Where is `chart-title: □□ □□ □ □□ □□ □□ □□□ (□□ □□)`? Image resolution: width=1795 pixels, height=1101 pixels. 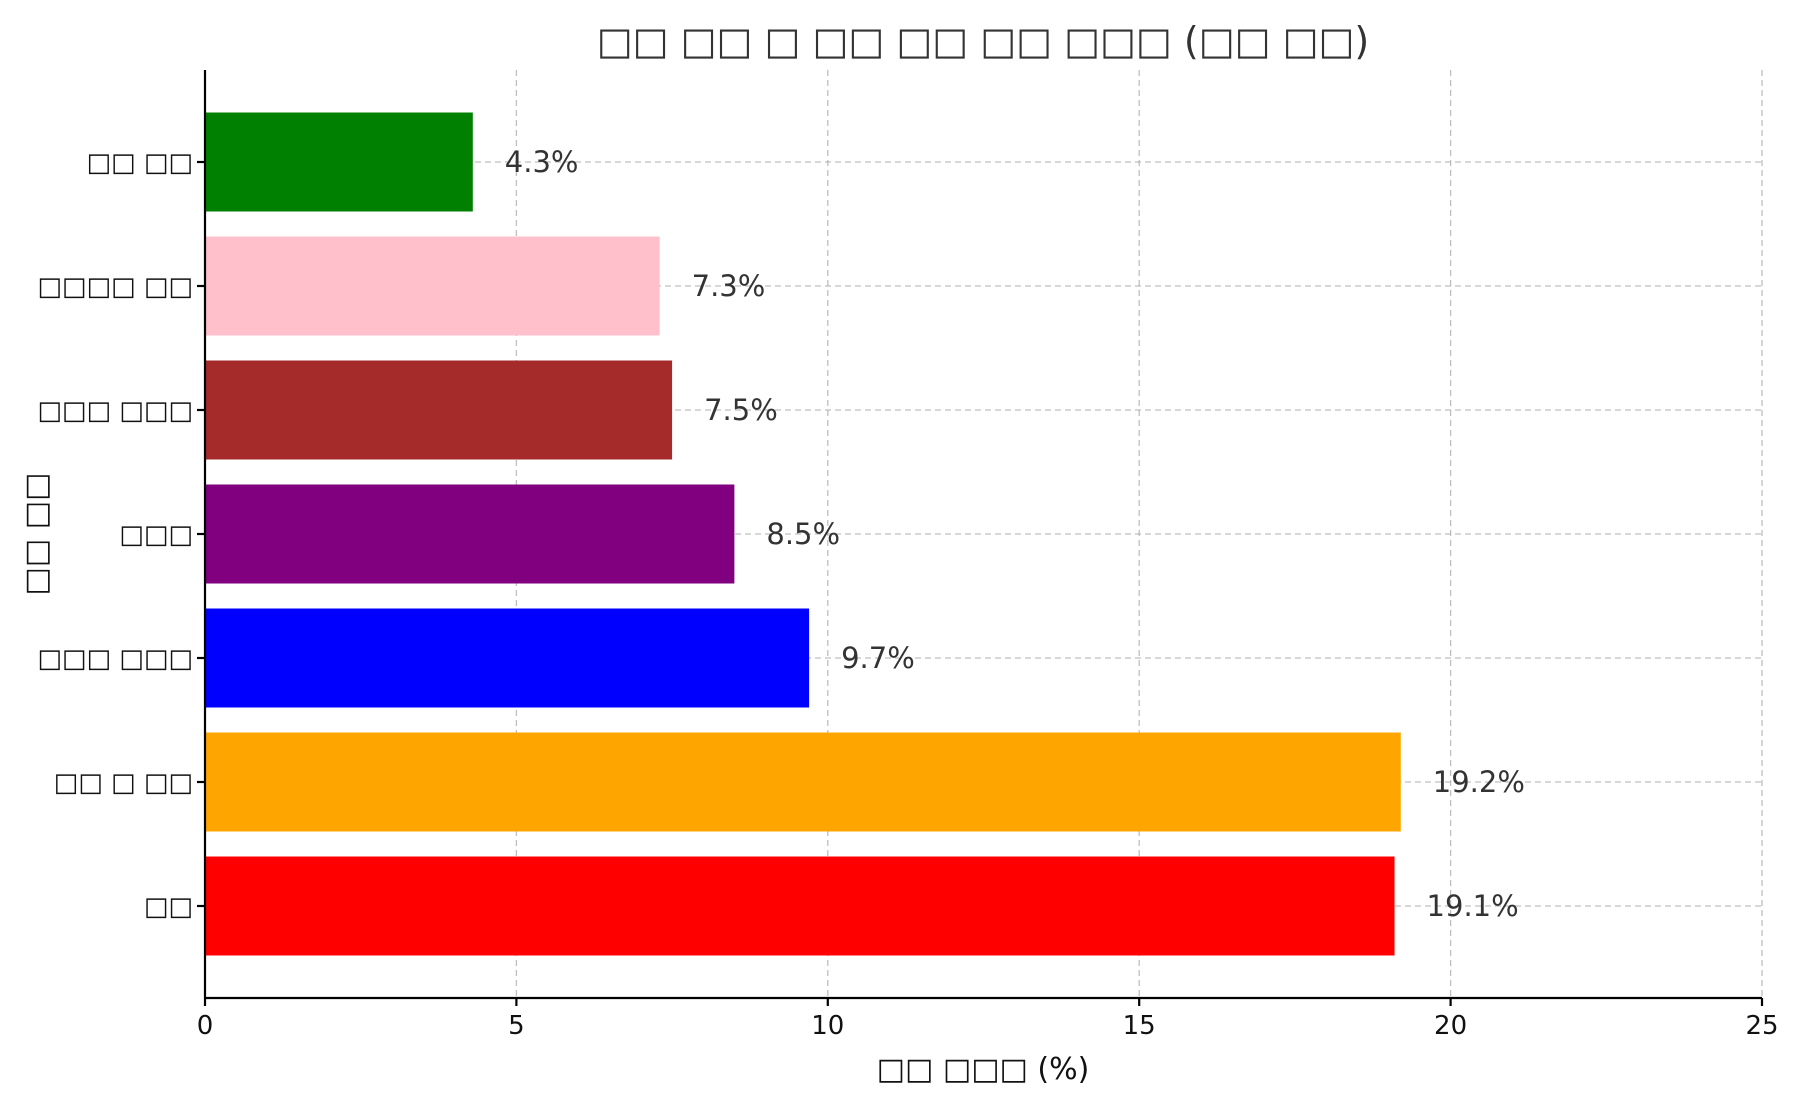
chart-title: □□ □□ □ □□ □□ □□ □□□ (□□ □□) is located at coordinates (983, 41).